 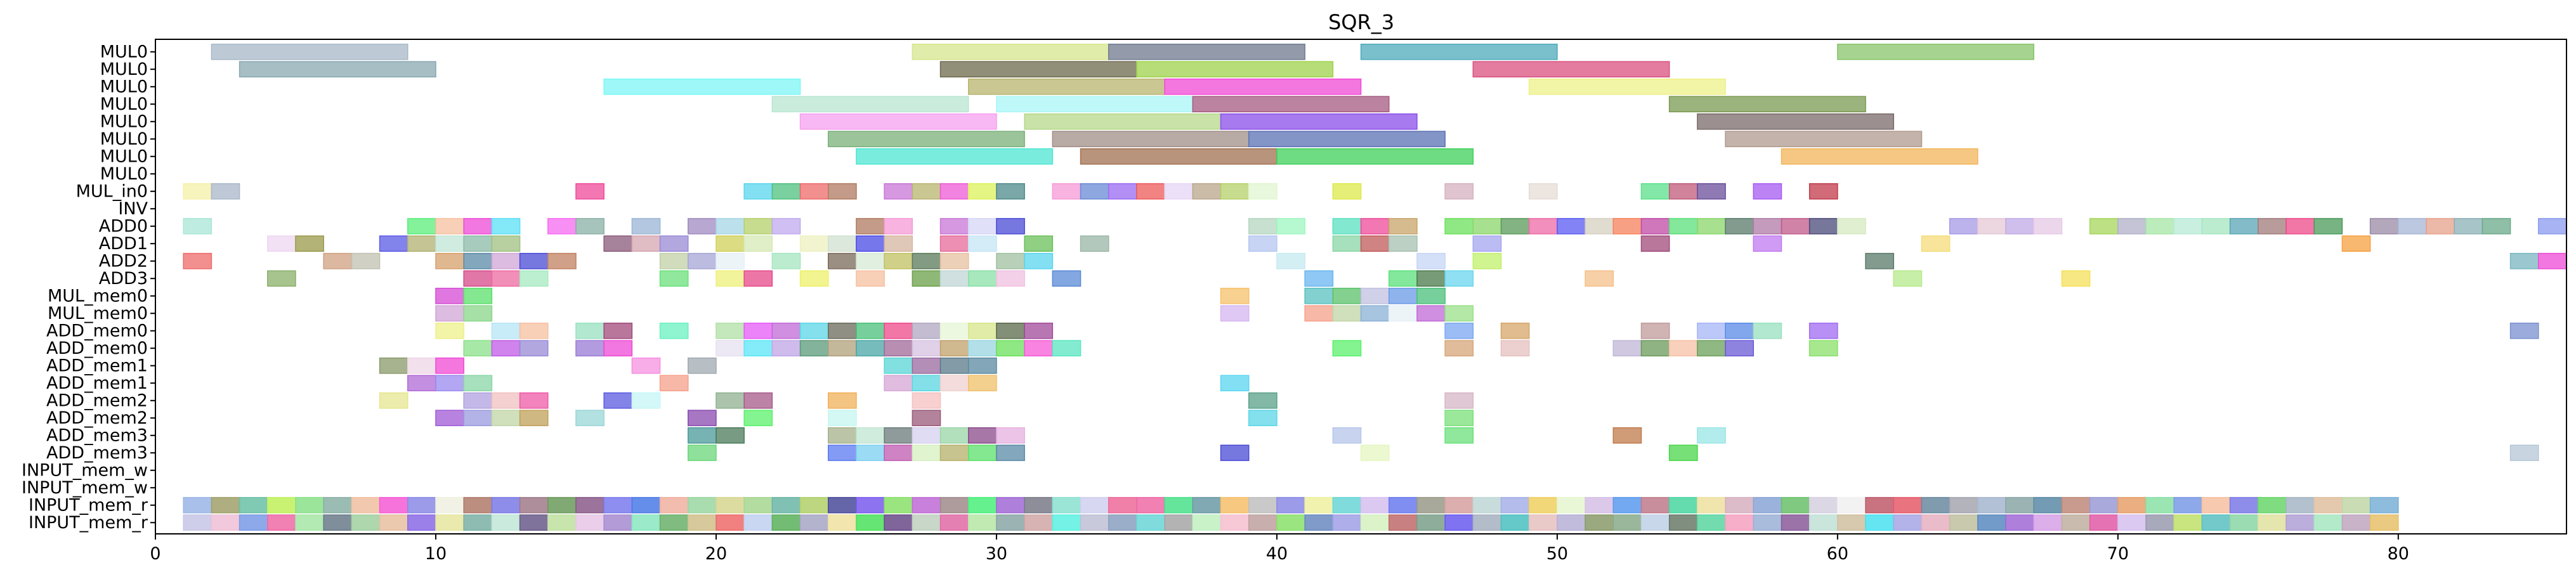 I want to click on x-tick-label: 30, so click(x=996, y=554).